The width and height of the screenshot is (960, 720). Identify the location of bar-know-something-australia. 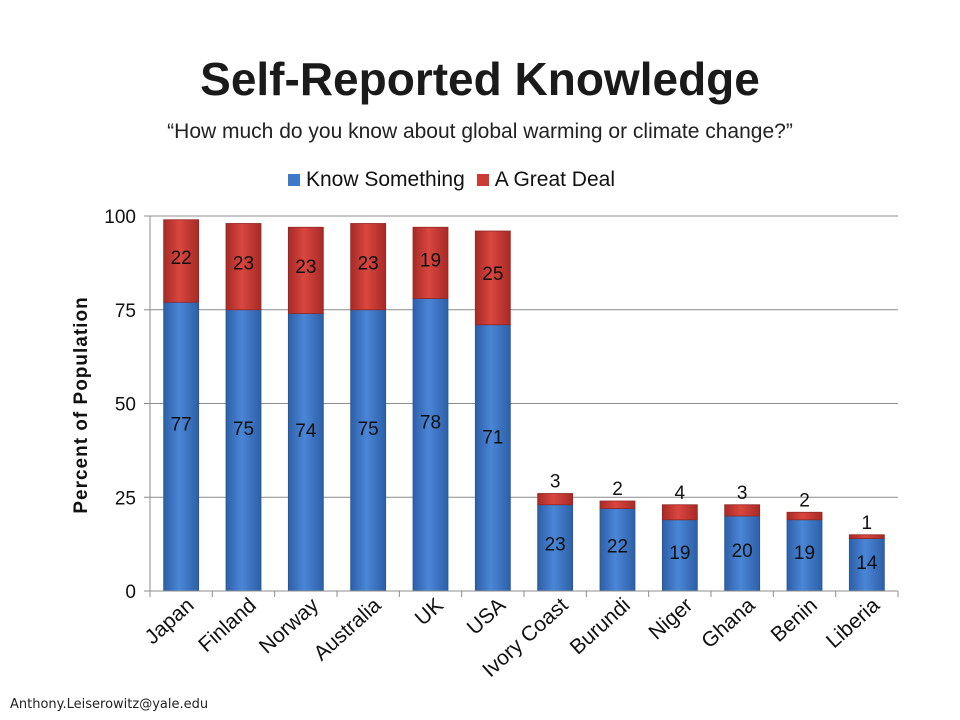
(368, 450).